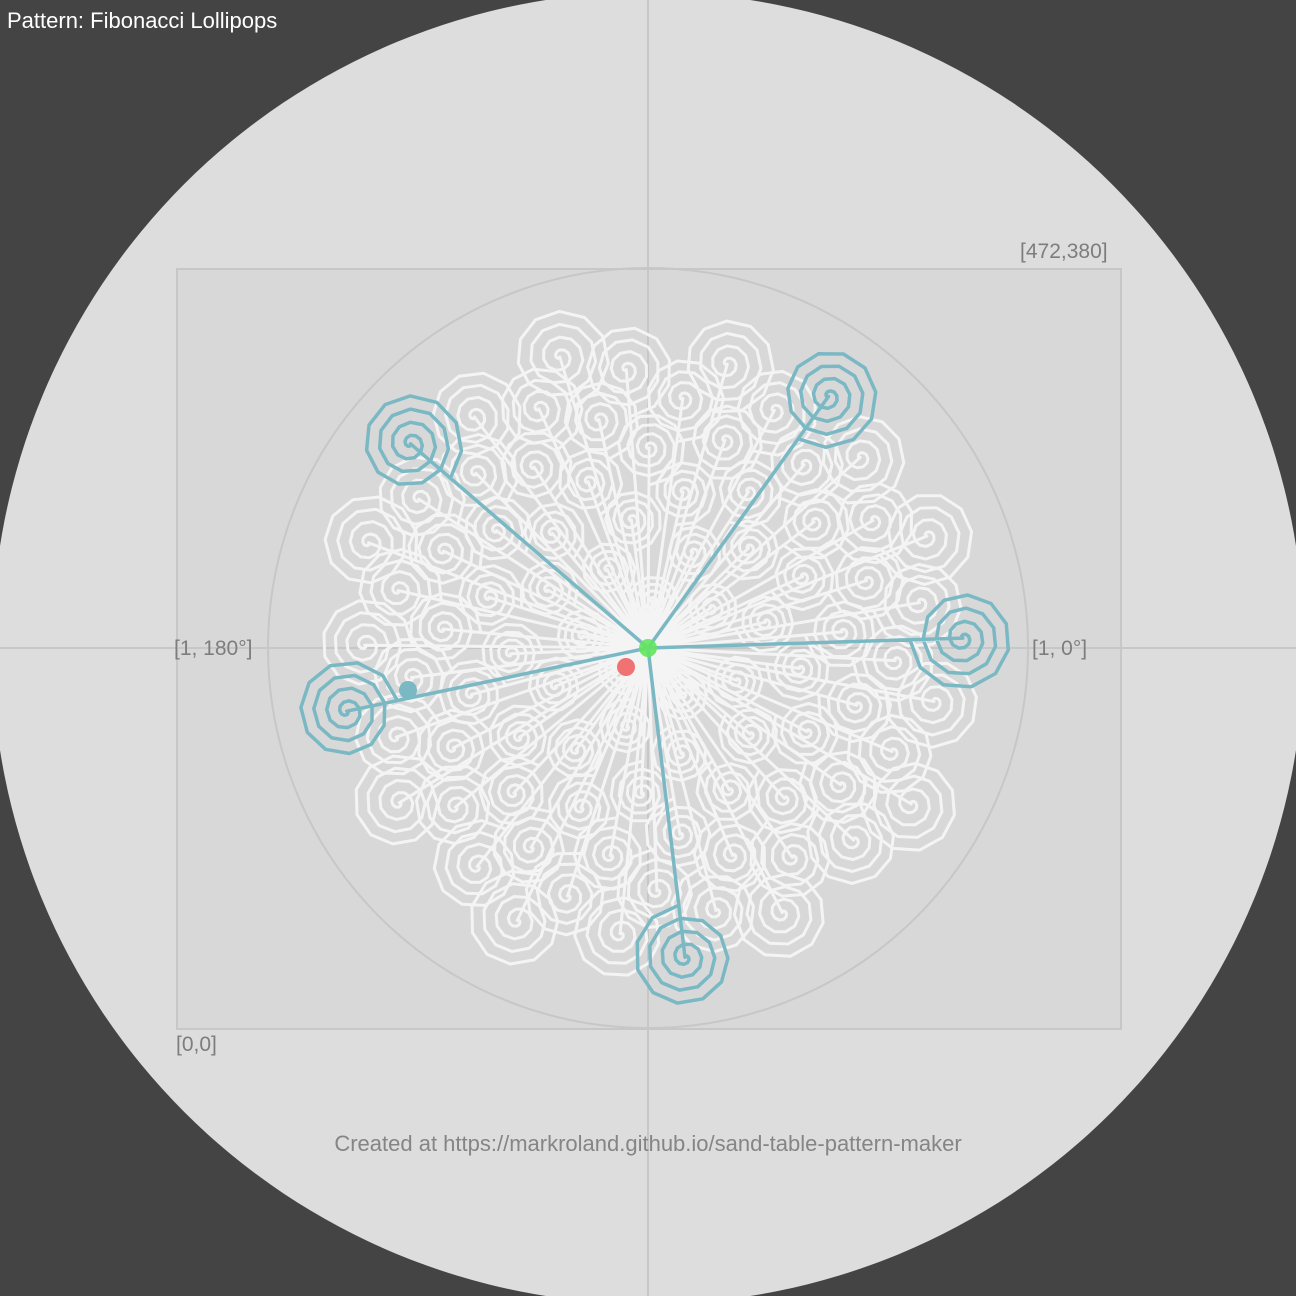  Describe the element at coordinates (1064, 251) in the screenshot. I see `corner-label-top-right: [472,380]` at that location.